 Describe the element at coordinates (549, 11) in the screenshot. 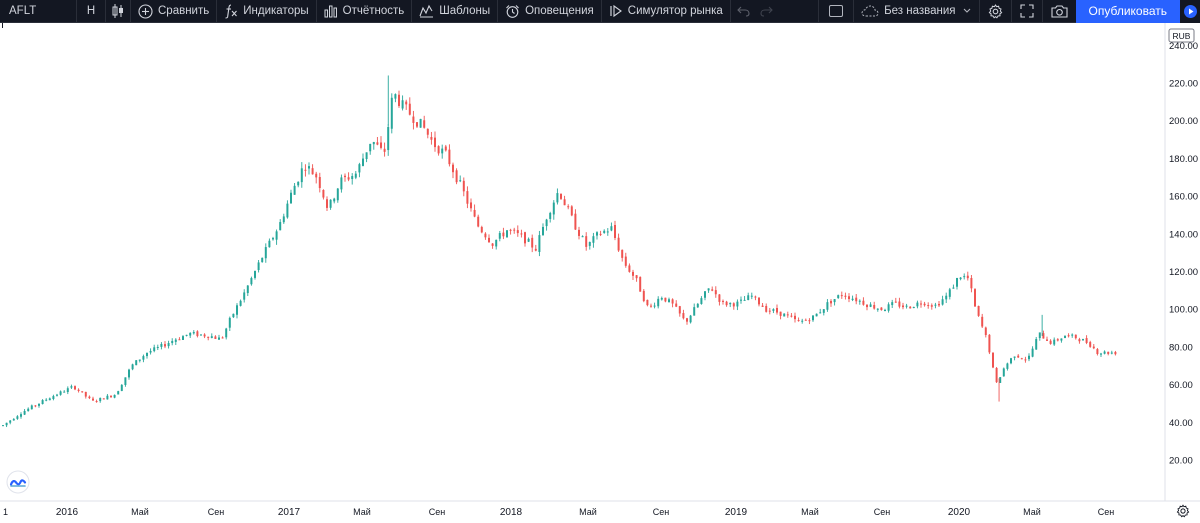

I see `alerts-button: Оповещения` at that location.